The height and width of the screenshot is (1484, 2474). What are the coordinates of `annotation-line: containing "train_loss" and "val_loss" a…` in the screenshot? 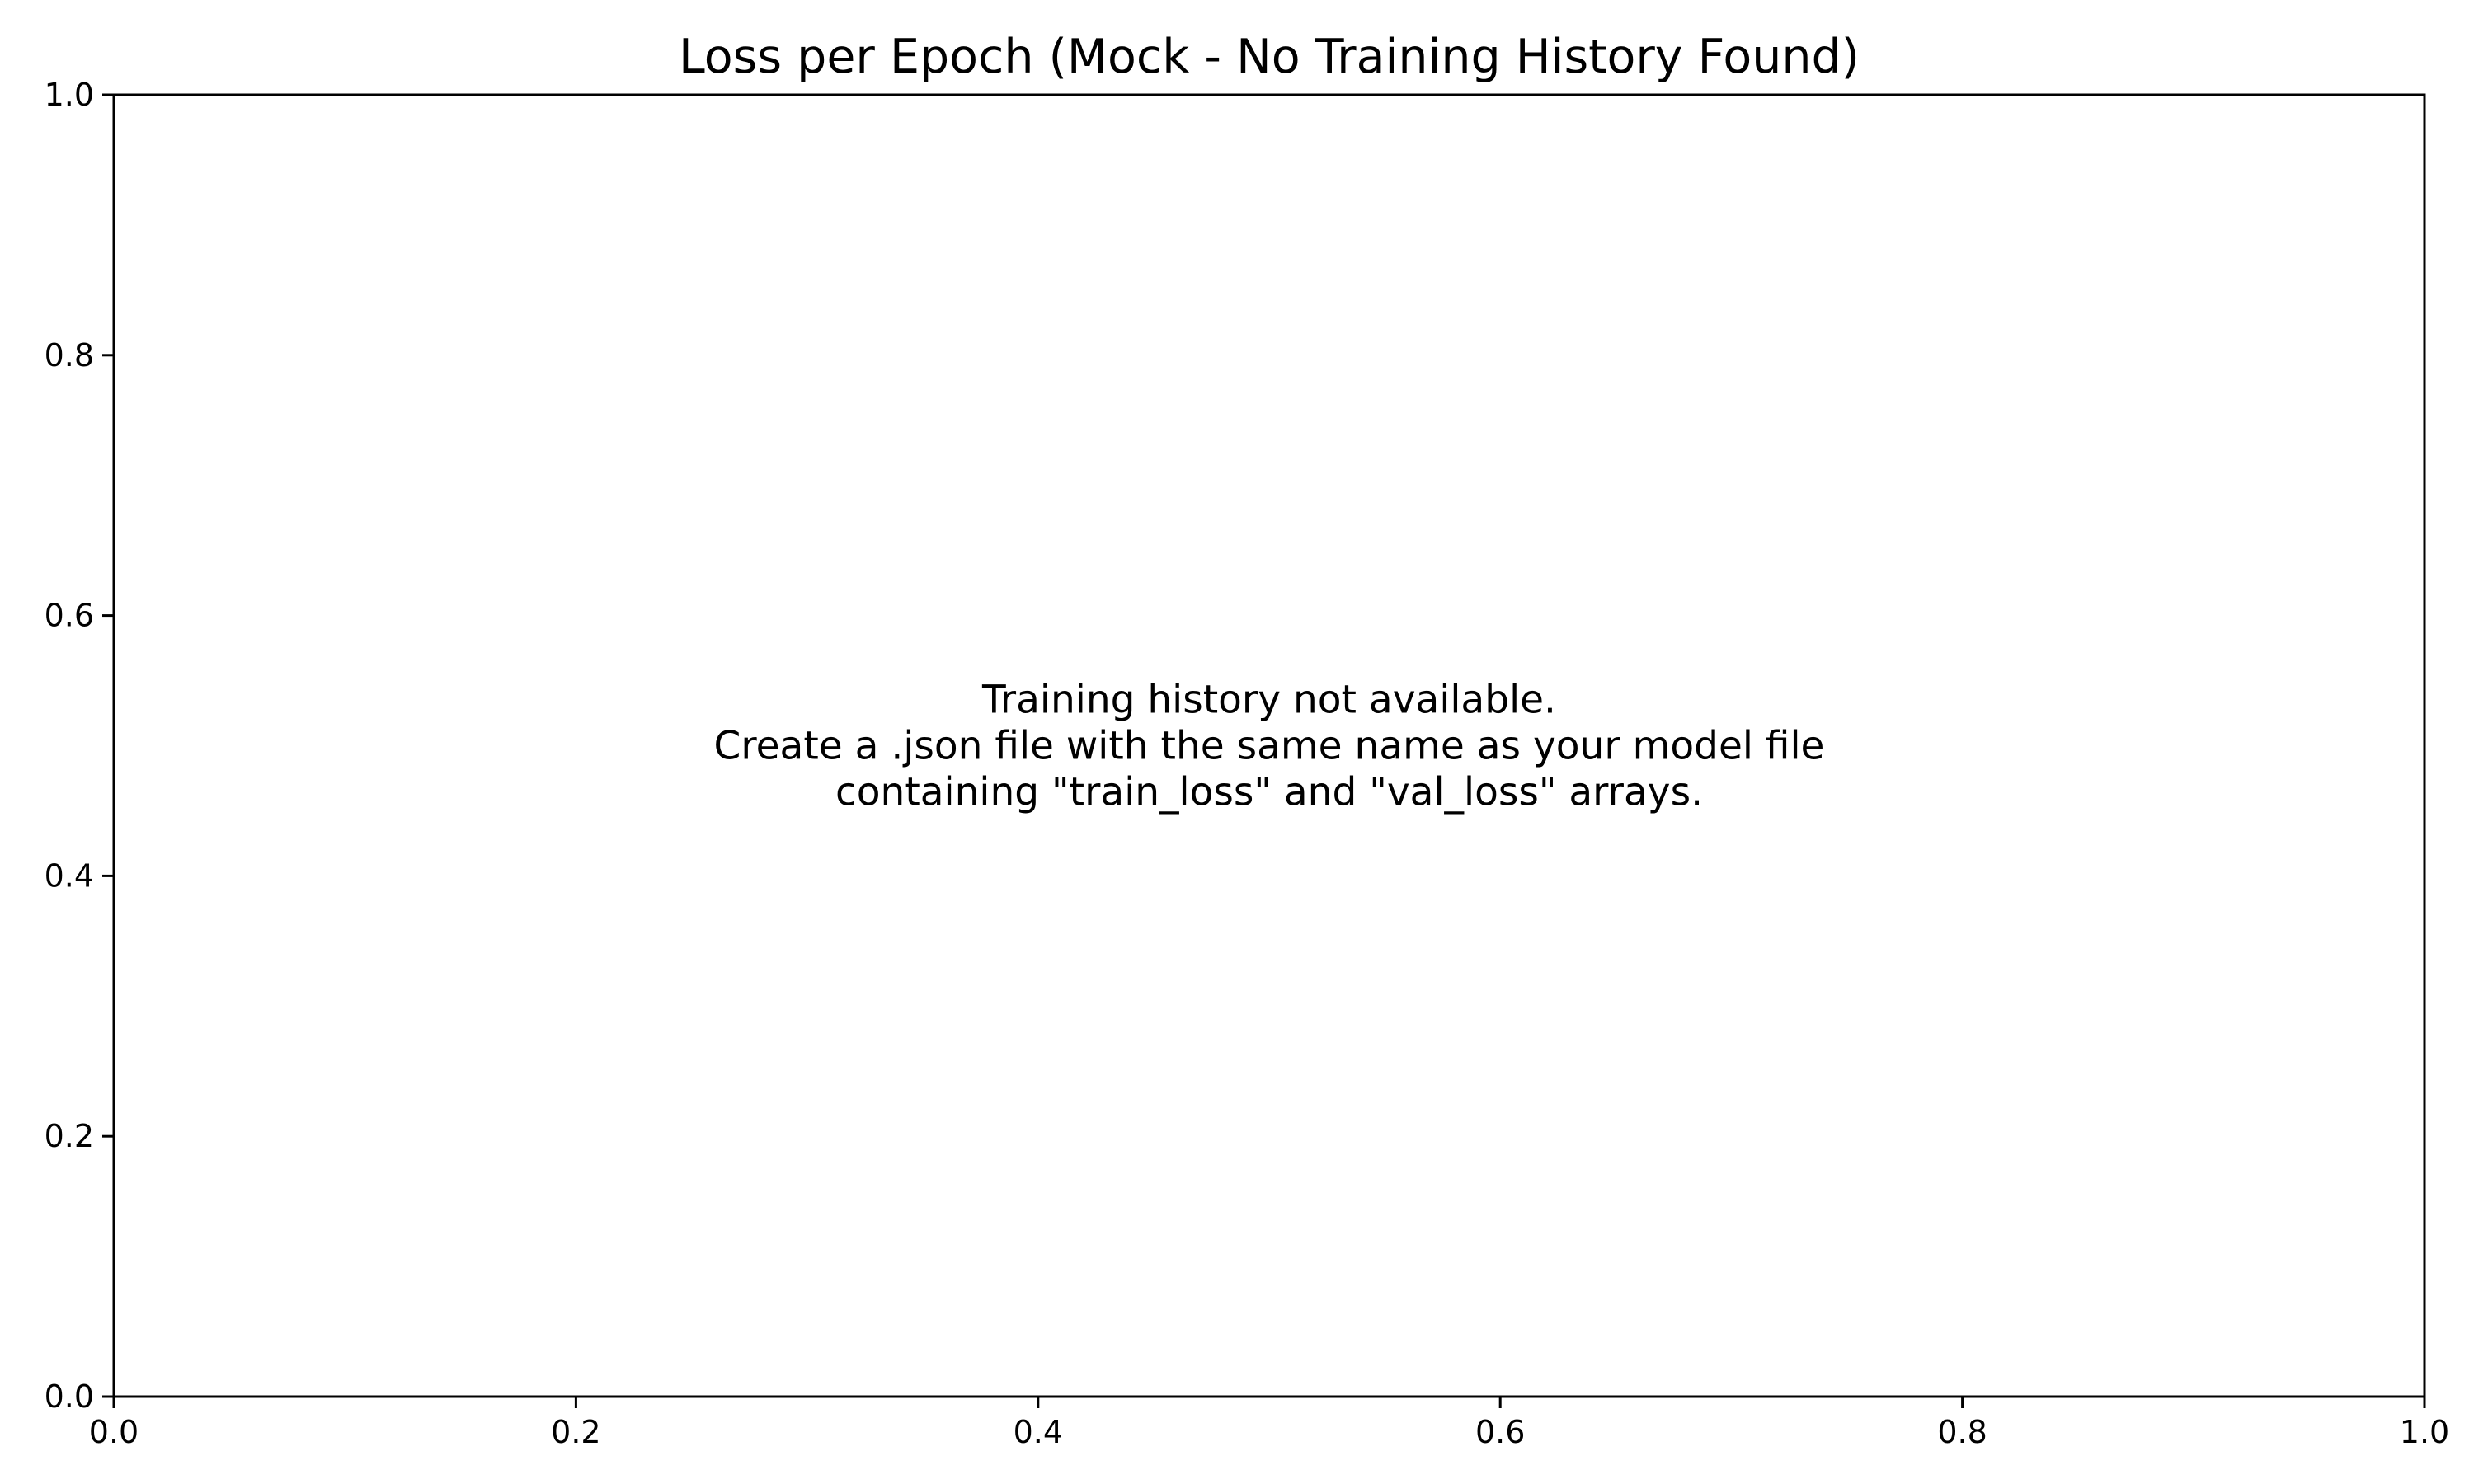 It's located at (1269, 792).